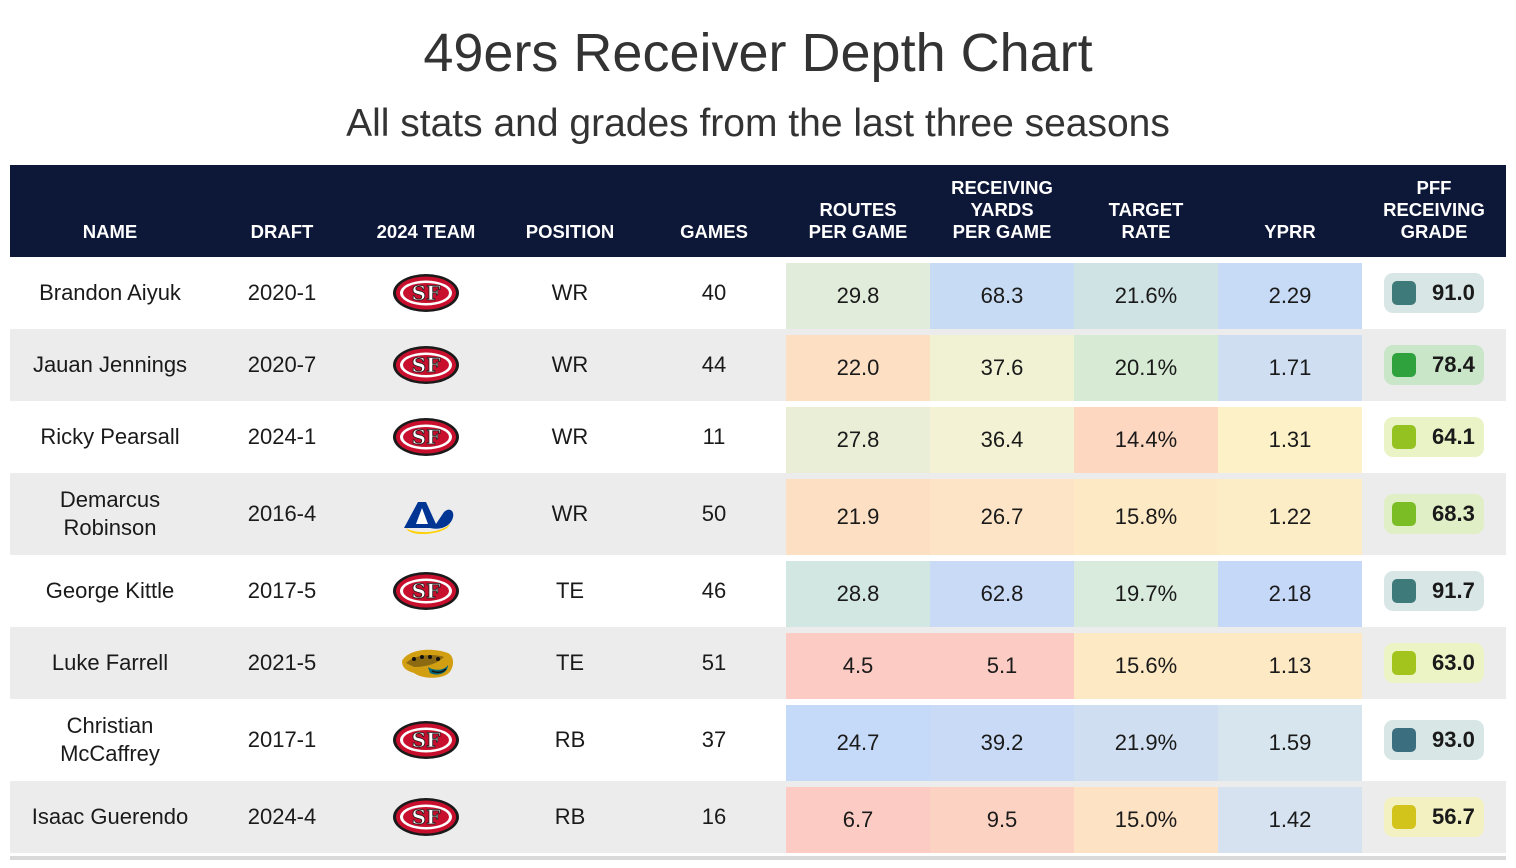  I want to click on target-rate-cell: 14.4%, so click(1146, 440).